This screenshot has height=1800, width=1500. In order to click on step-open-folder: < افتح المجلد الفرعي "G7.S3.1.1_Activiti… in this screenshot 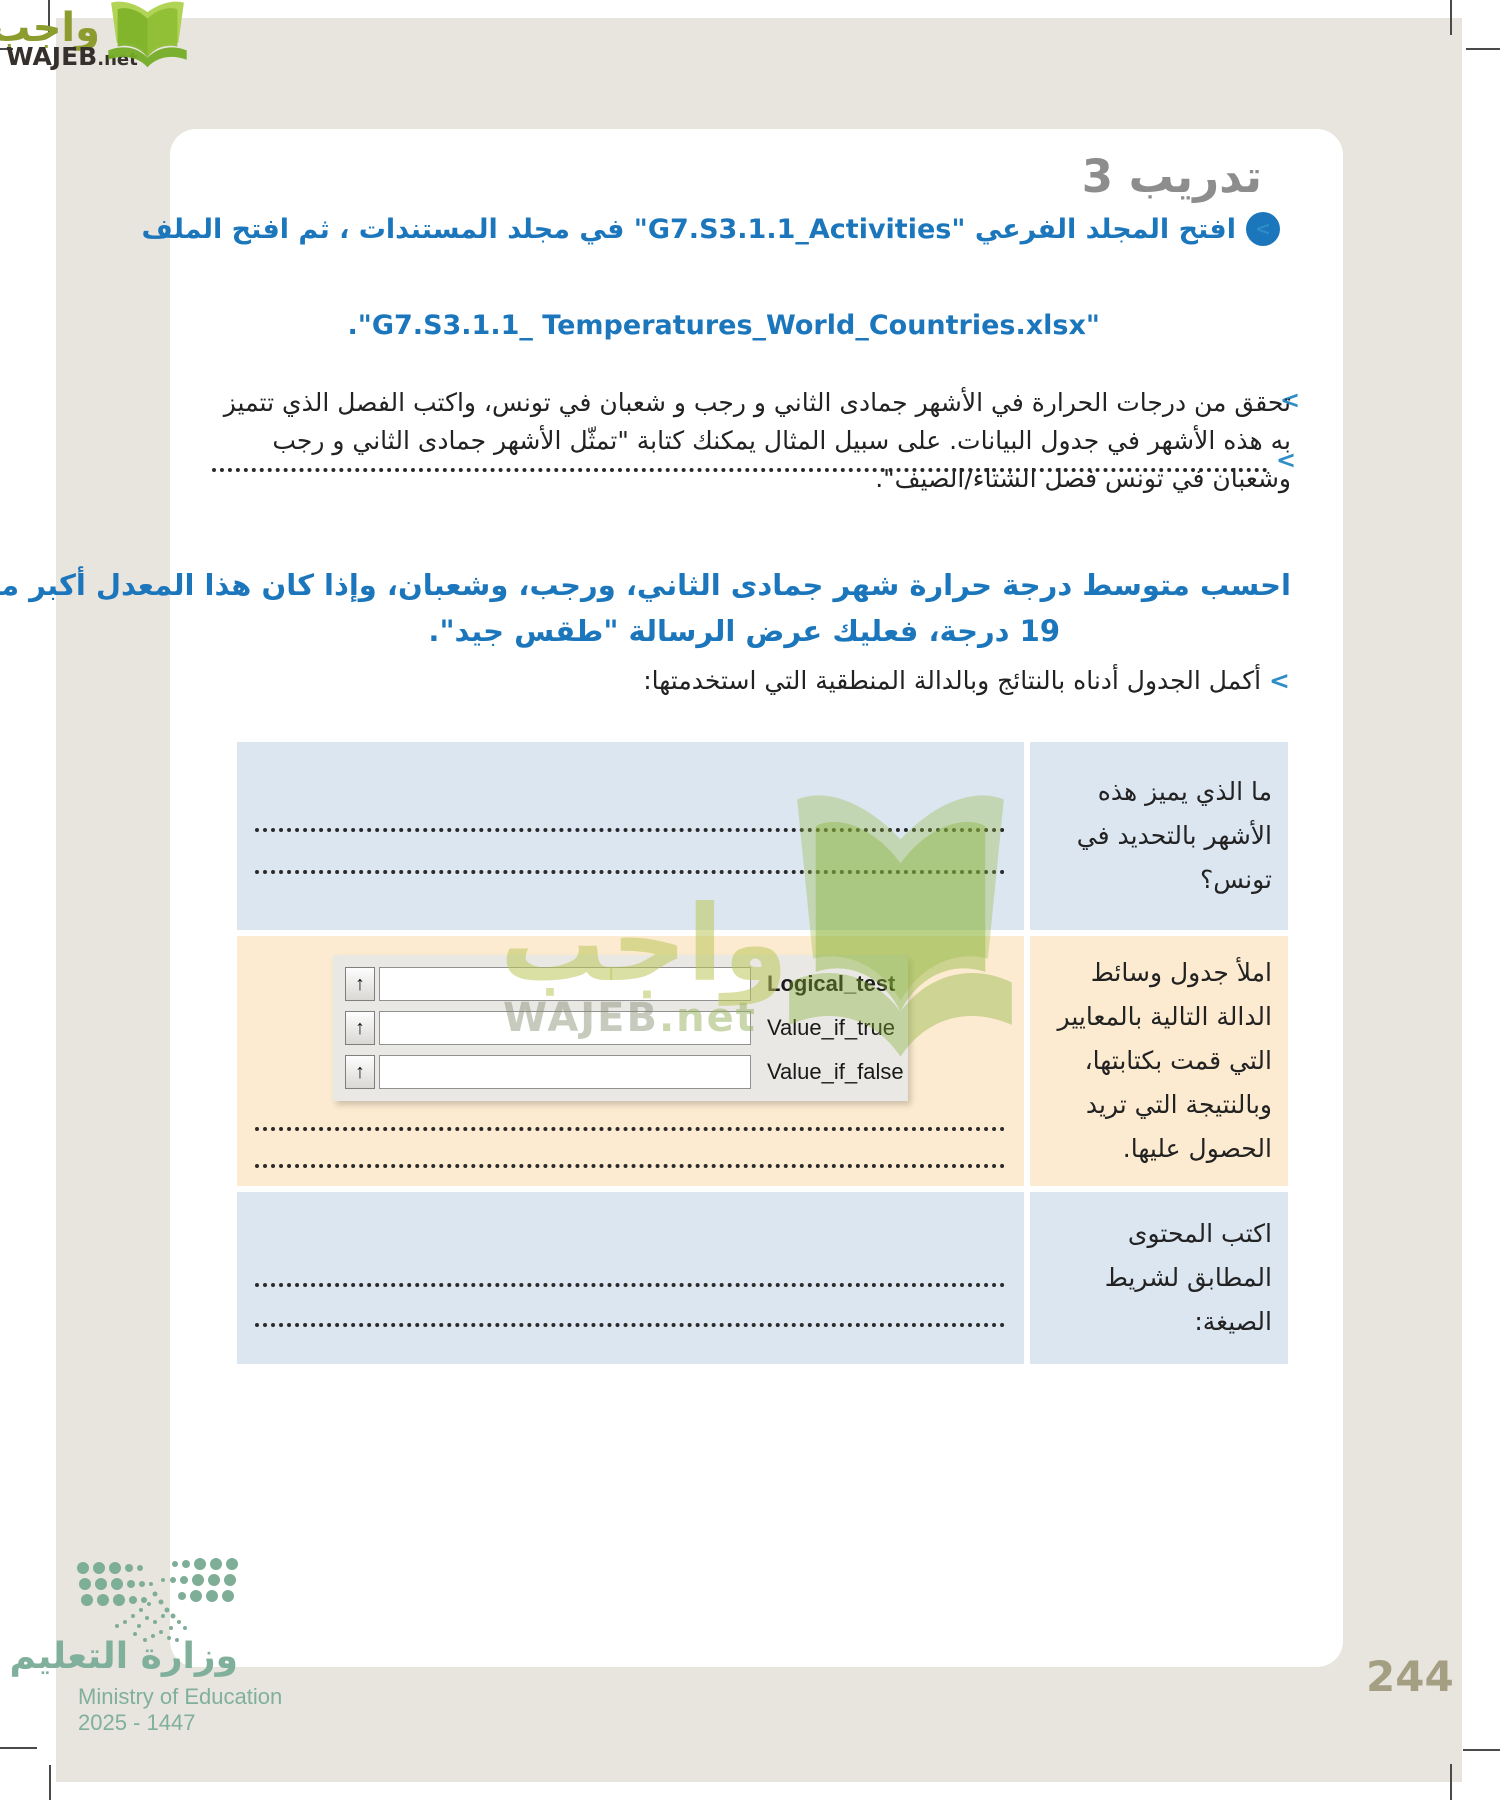, I will do `click(711, 229)`.